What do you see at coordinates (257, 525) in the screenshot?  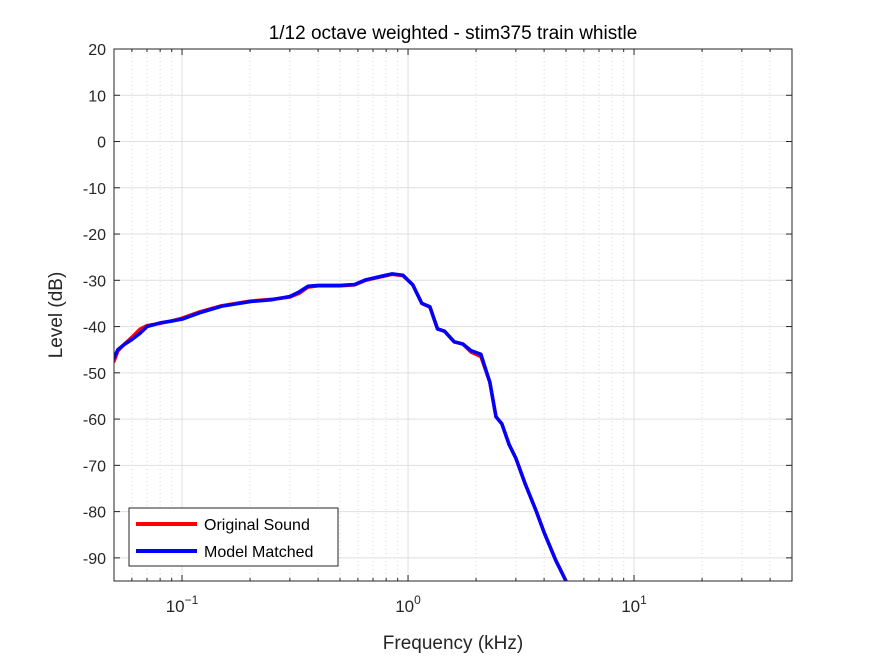 I see `legend-label-original-sound: Original Sound` at bounding box center [257, 525].